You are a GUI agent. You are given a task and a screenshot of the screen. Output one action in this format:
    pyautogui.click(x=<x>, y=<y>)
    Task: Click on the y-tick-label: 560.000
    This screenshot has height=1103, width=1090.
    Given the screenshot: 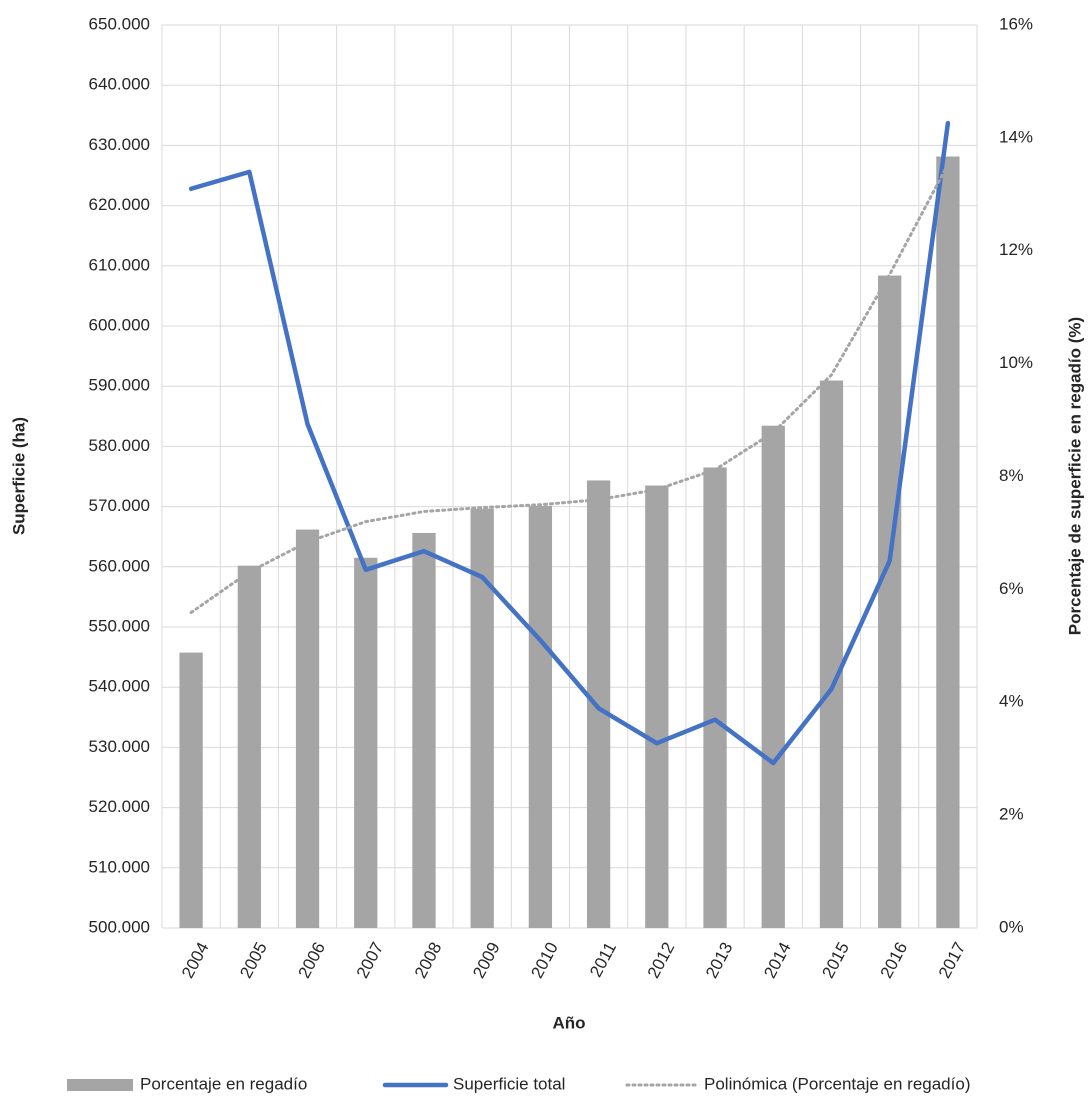 What is the action you would take?
    pyautogui.click(x=119, y=565)
    